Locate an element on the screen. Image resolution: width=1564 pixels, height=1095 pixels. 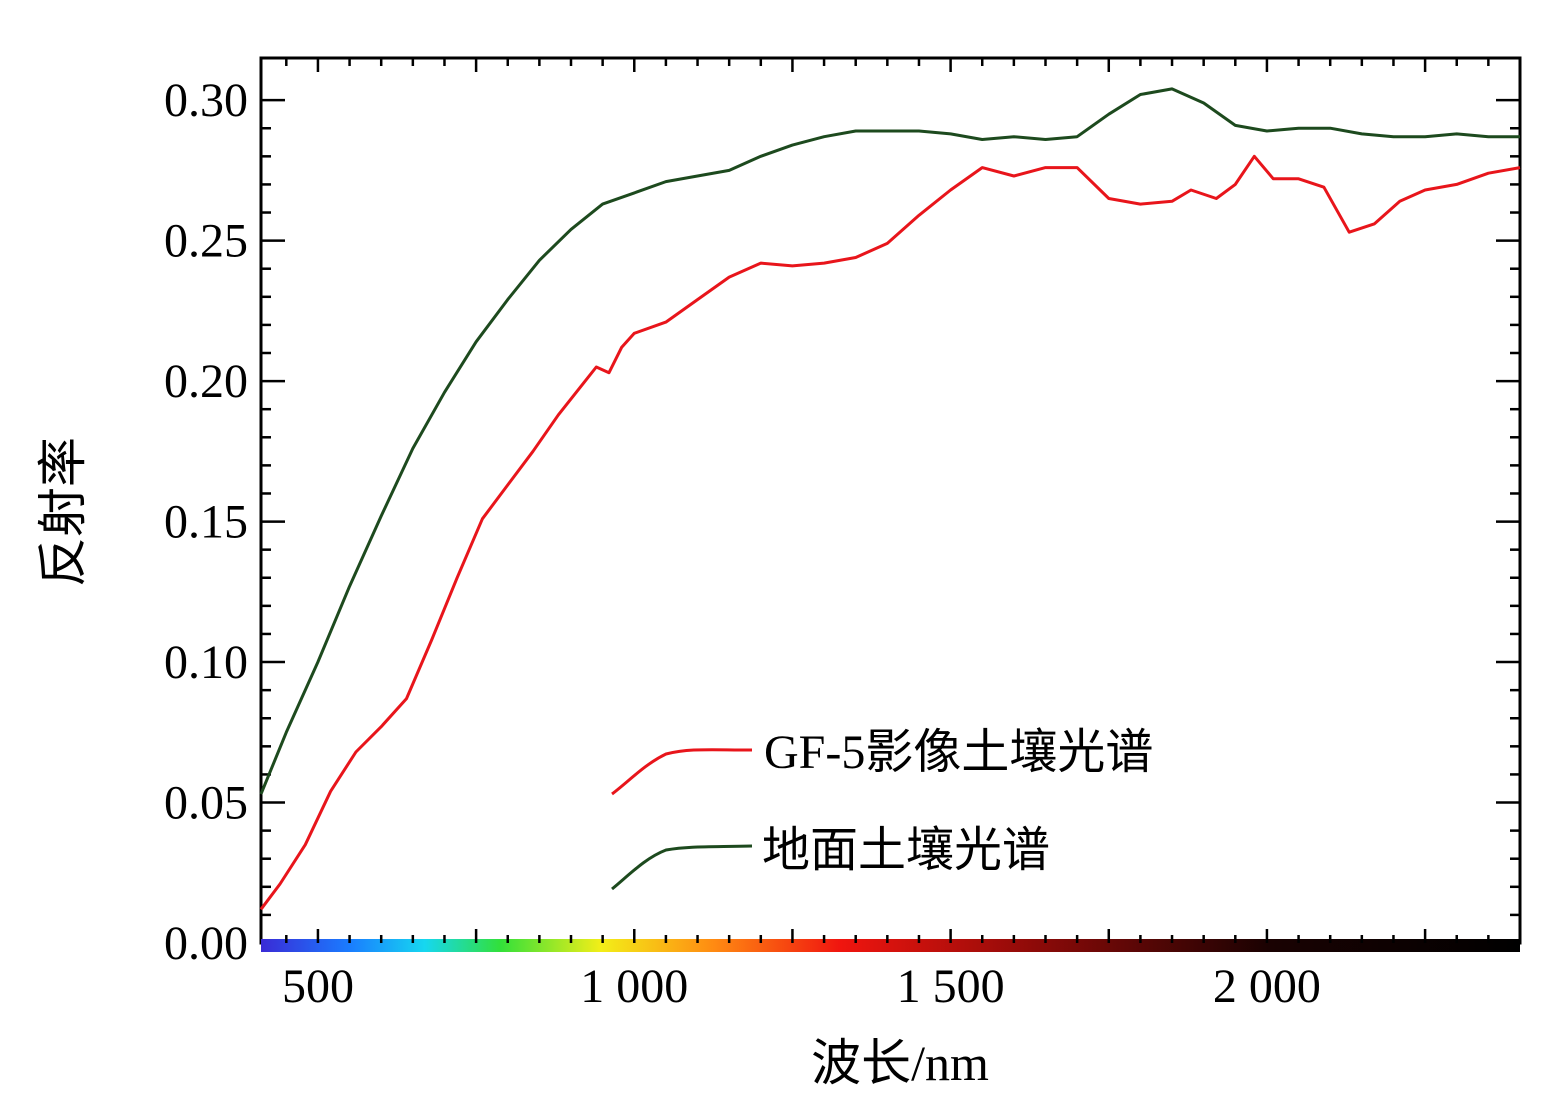
x-tick-label: 500 is located at coordinates (318, 986).